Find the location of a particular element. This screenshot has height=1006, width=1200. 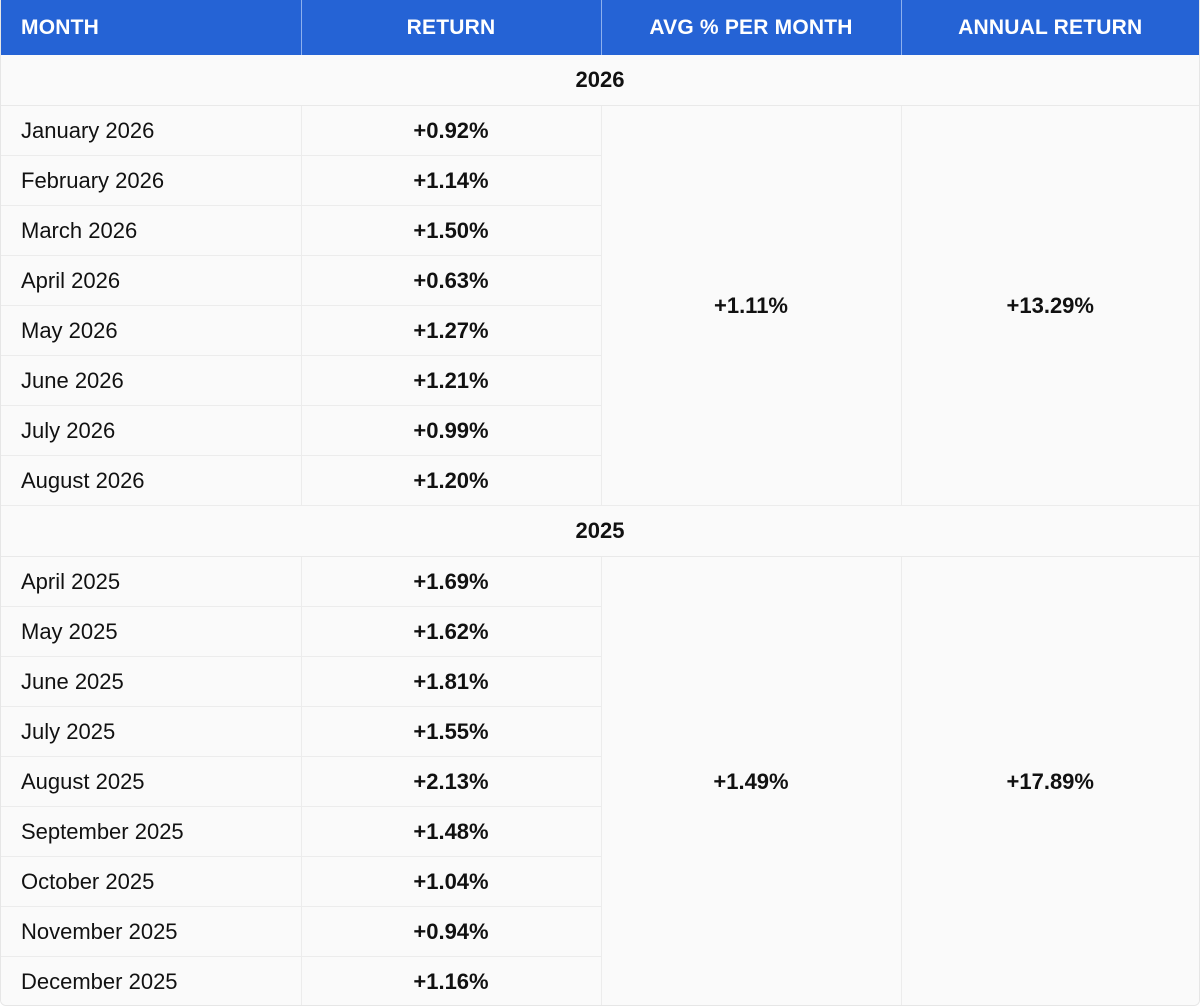

year-group-row: 2025 is located at coordinates (600, 531).